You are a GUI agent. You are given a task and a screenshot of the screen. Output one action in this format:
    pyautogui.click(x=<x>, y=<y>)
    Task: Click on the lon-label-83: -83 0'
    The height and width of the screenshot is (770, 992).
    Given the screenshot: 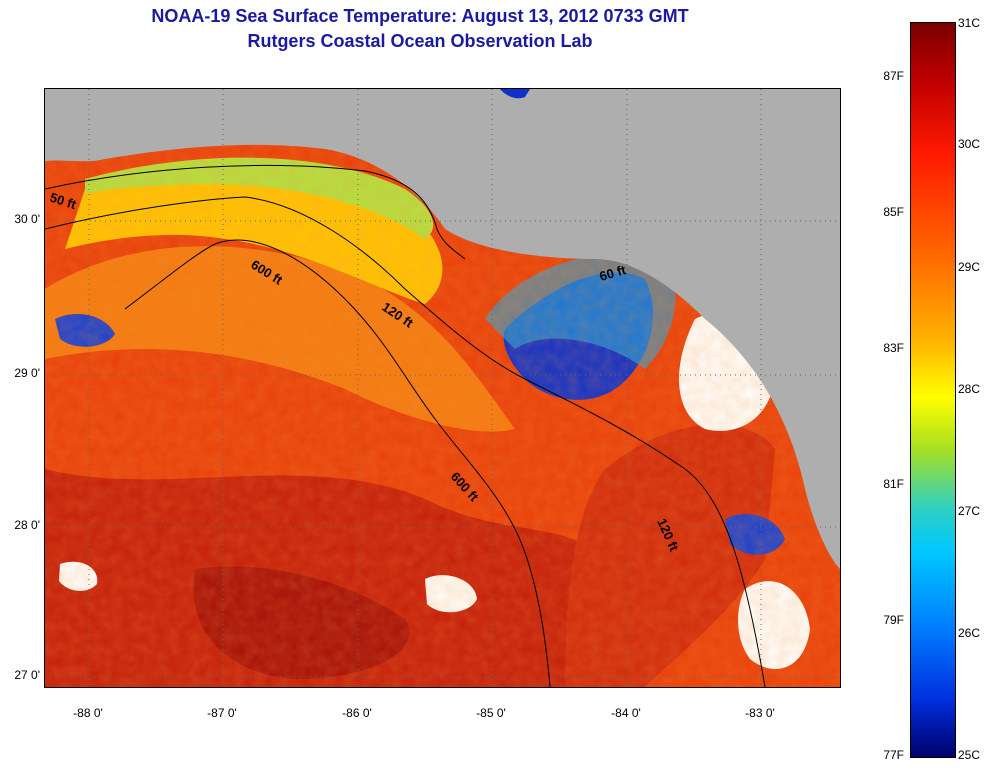 What is the action you would take?
    pyautogui.click(x=760, y=713)
    